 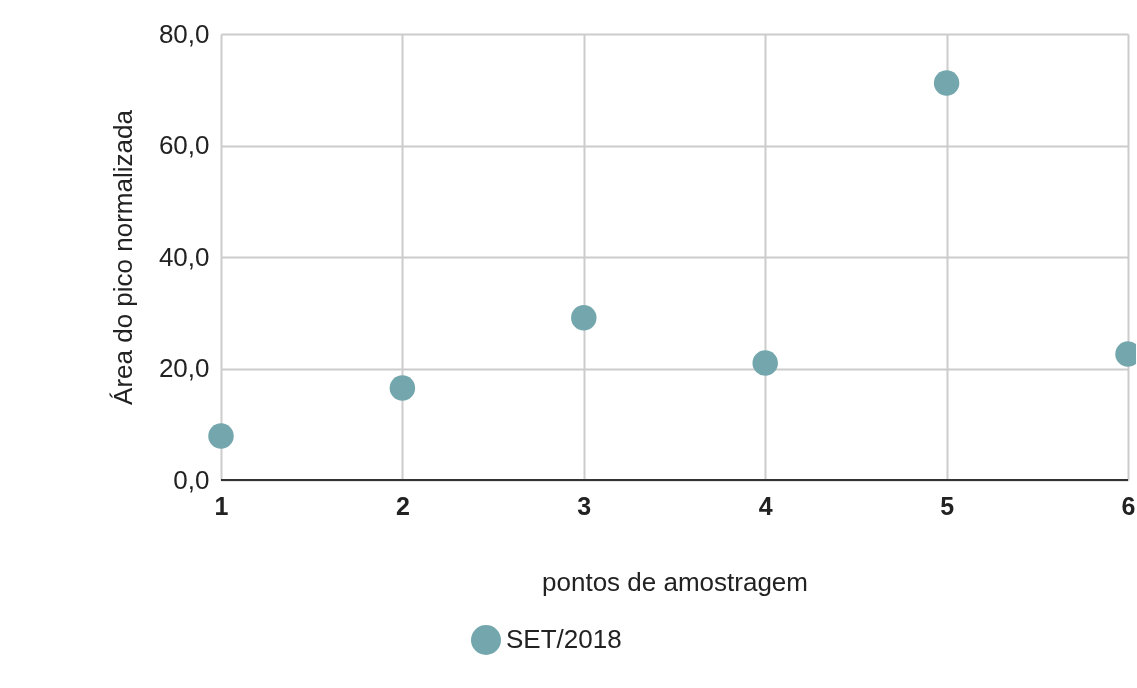 What do you see at coordinates (584, 505) in the screenshot?
I see `x-tick-label: 3` at bounding box center [584, 505].